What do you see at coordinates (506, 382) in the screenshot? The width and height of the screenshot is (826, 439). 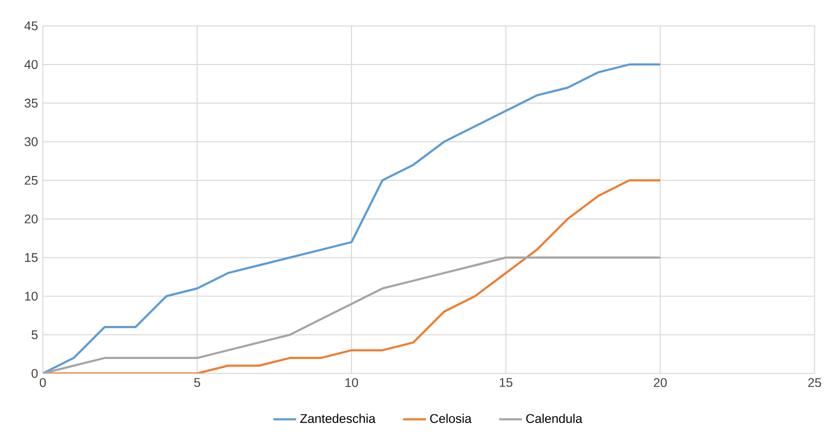 I see `x-tick-label: 15` at bounding box center [506, 382].